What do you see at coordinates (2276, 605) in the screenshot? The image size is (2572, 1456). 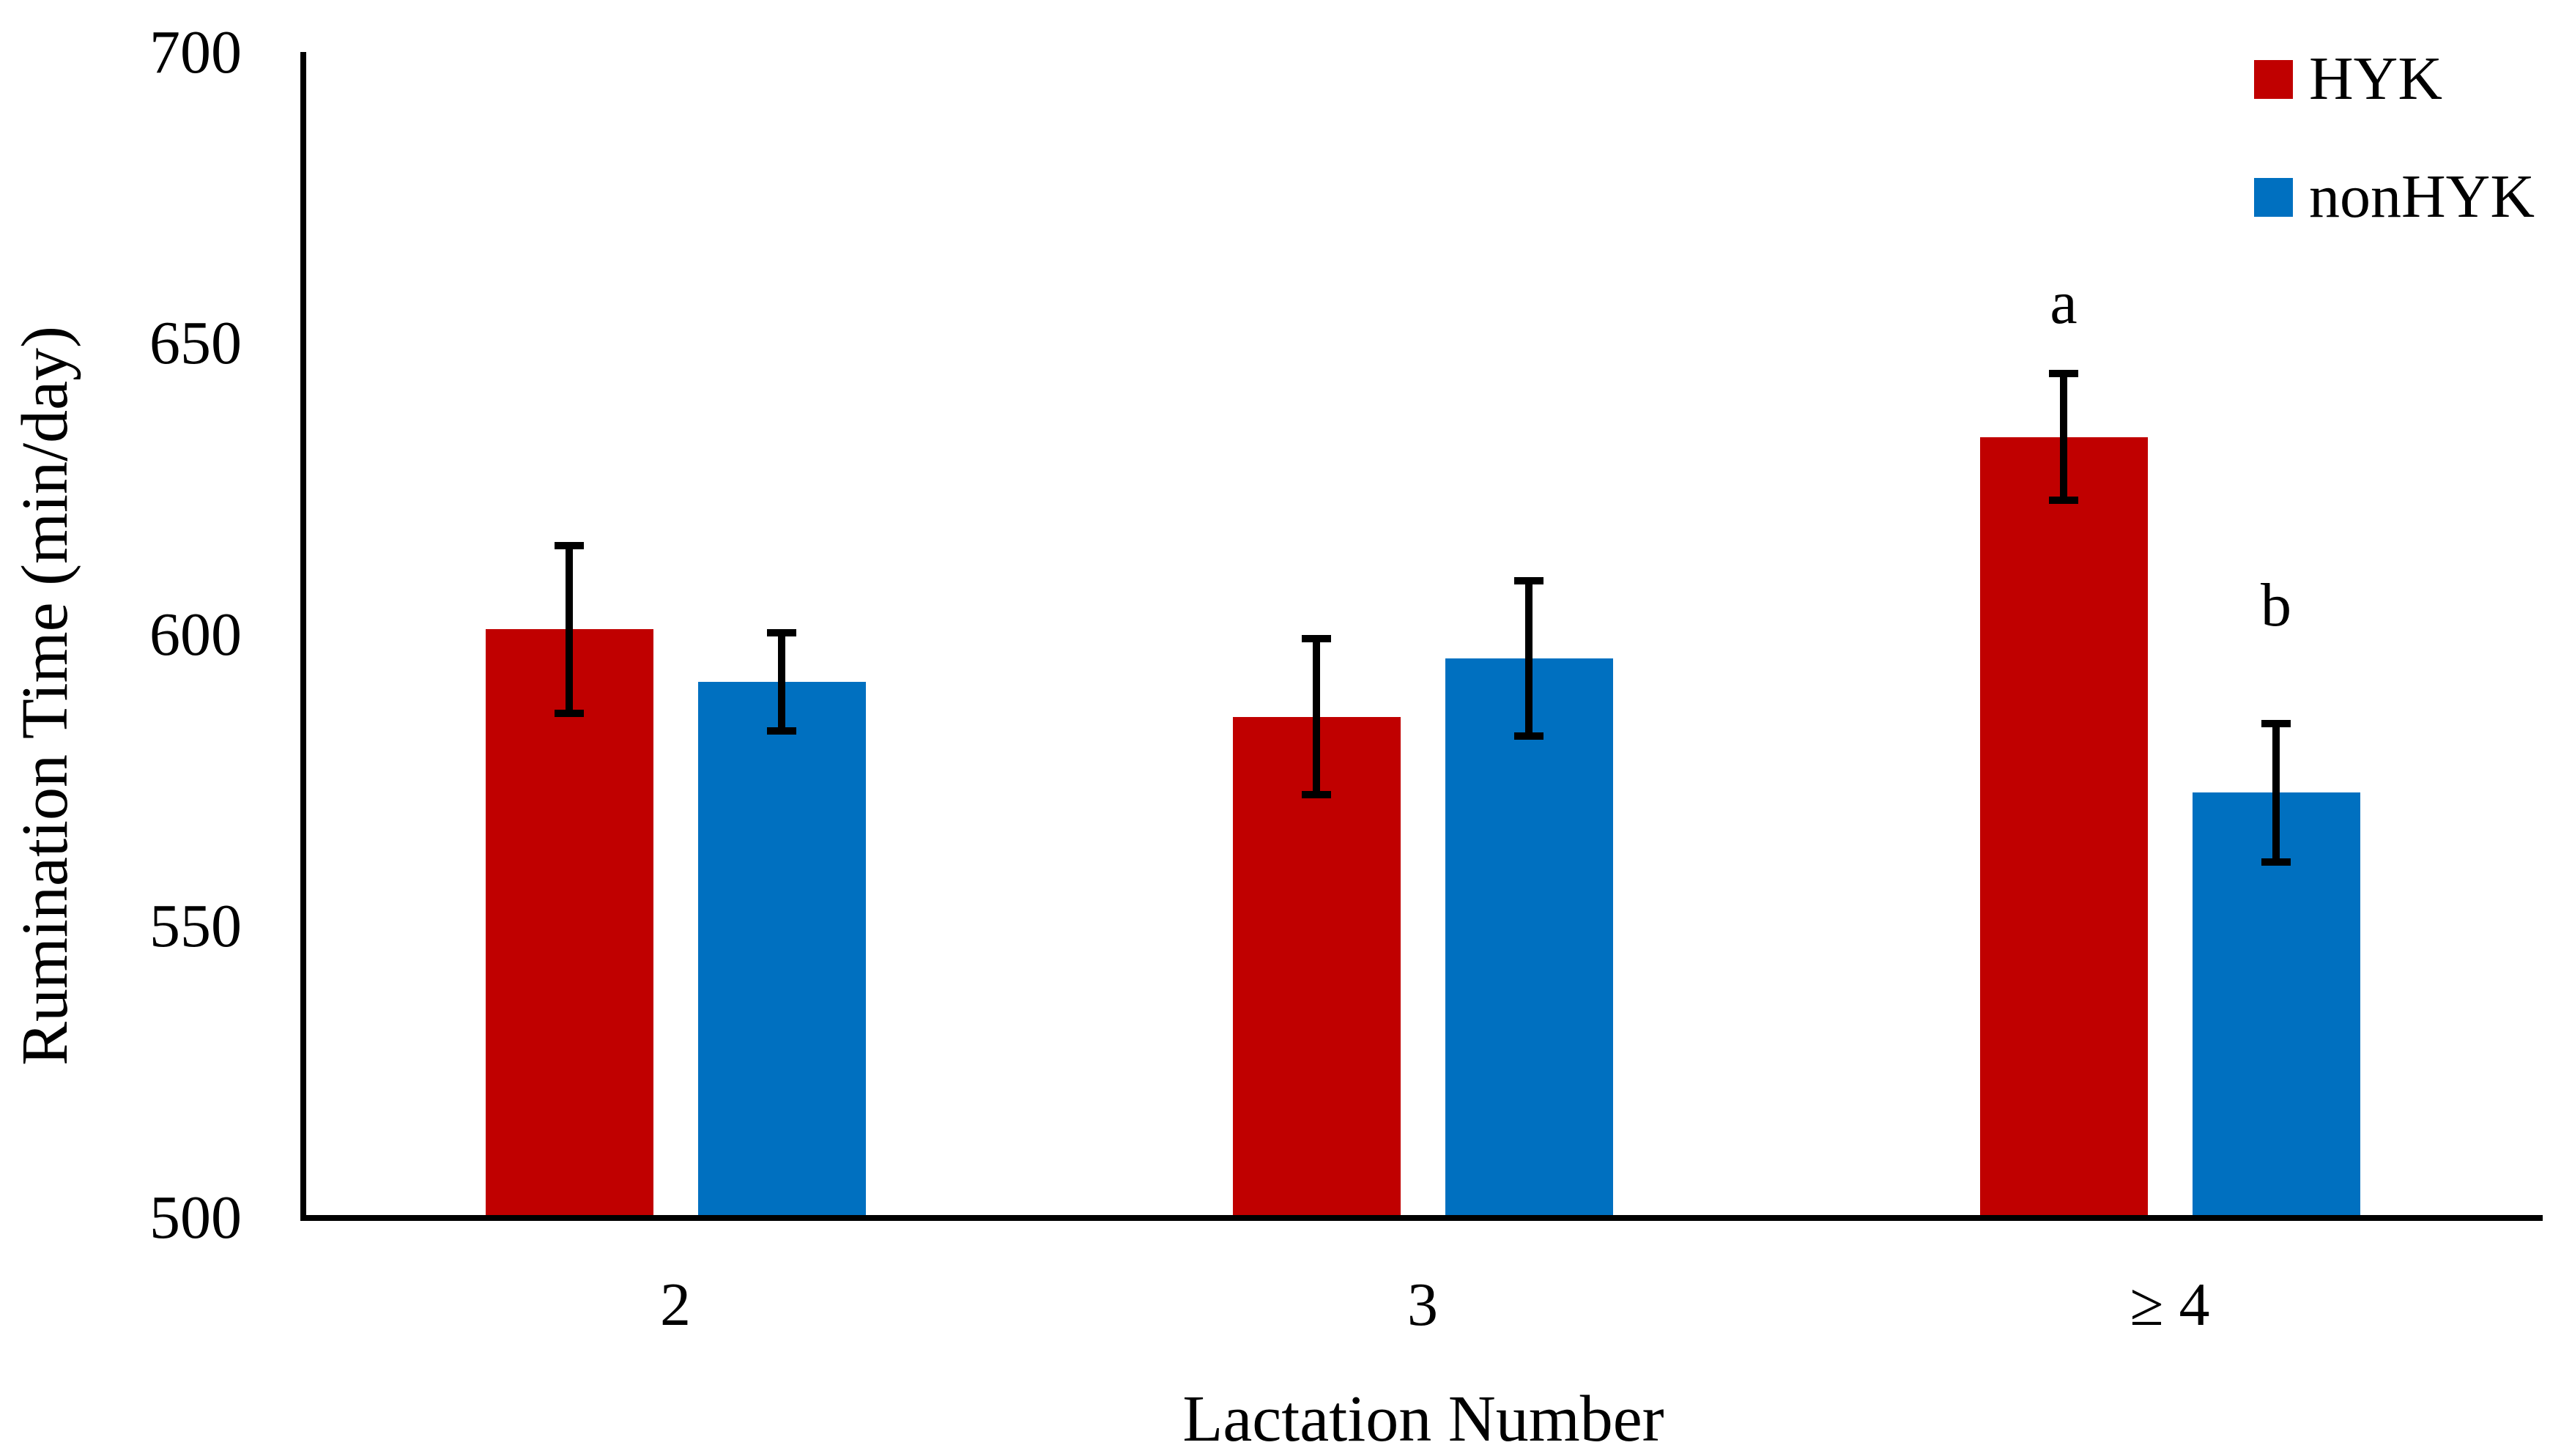 I see `significance-letter-b: b` at bounding box center [2276, 605].